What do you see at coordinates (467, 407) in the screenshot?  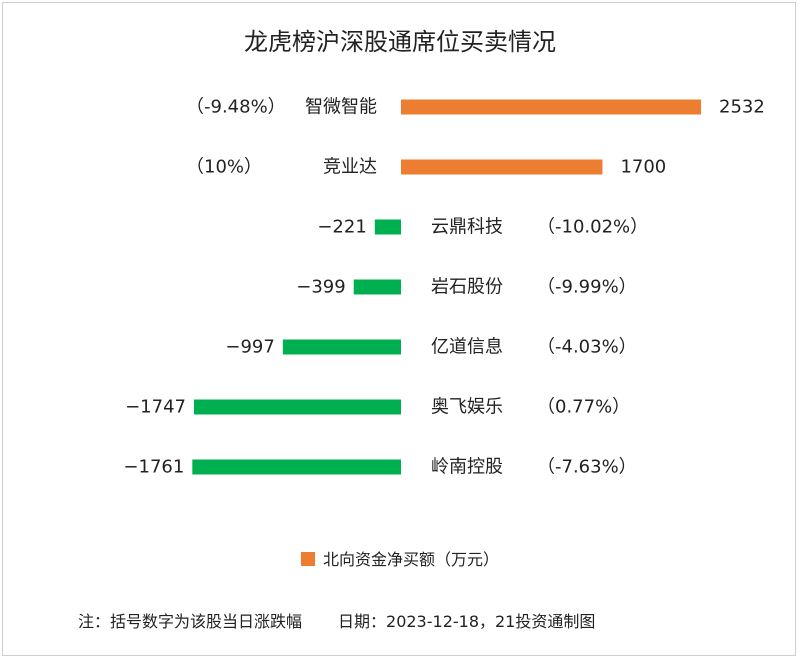 I see `category-label: 奥飞娱乐` at bounding box center [467, 407].